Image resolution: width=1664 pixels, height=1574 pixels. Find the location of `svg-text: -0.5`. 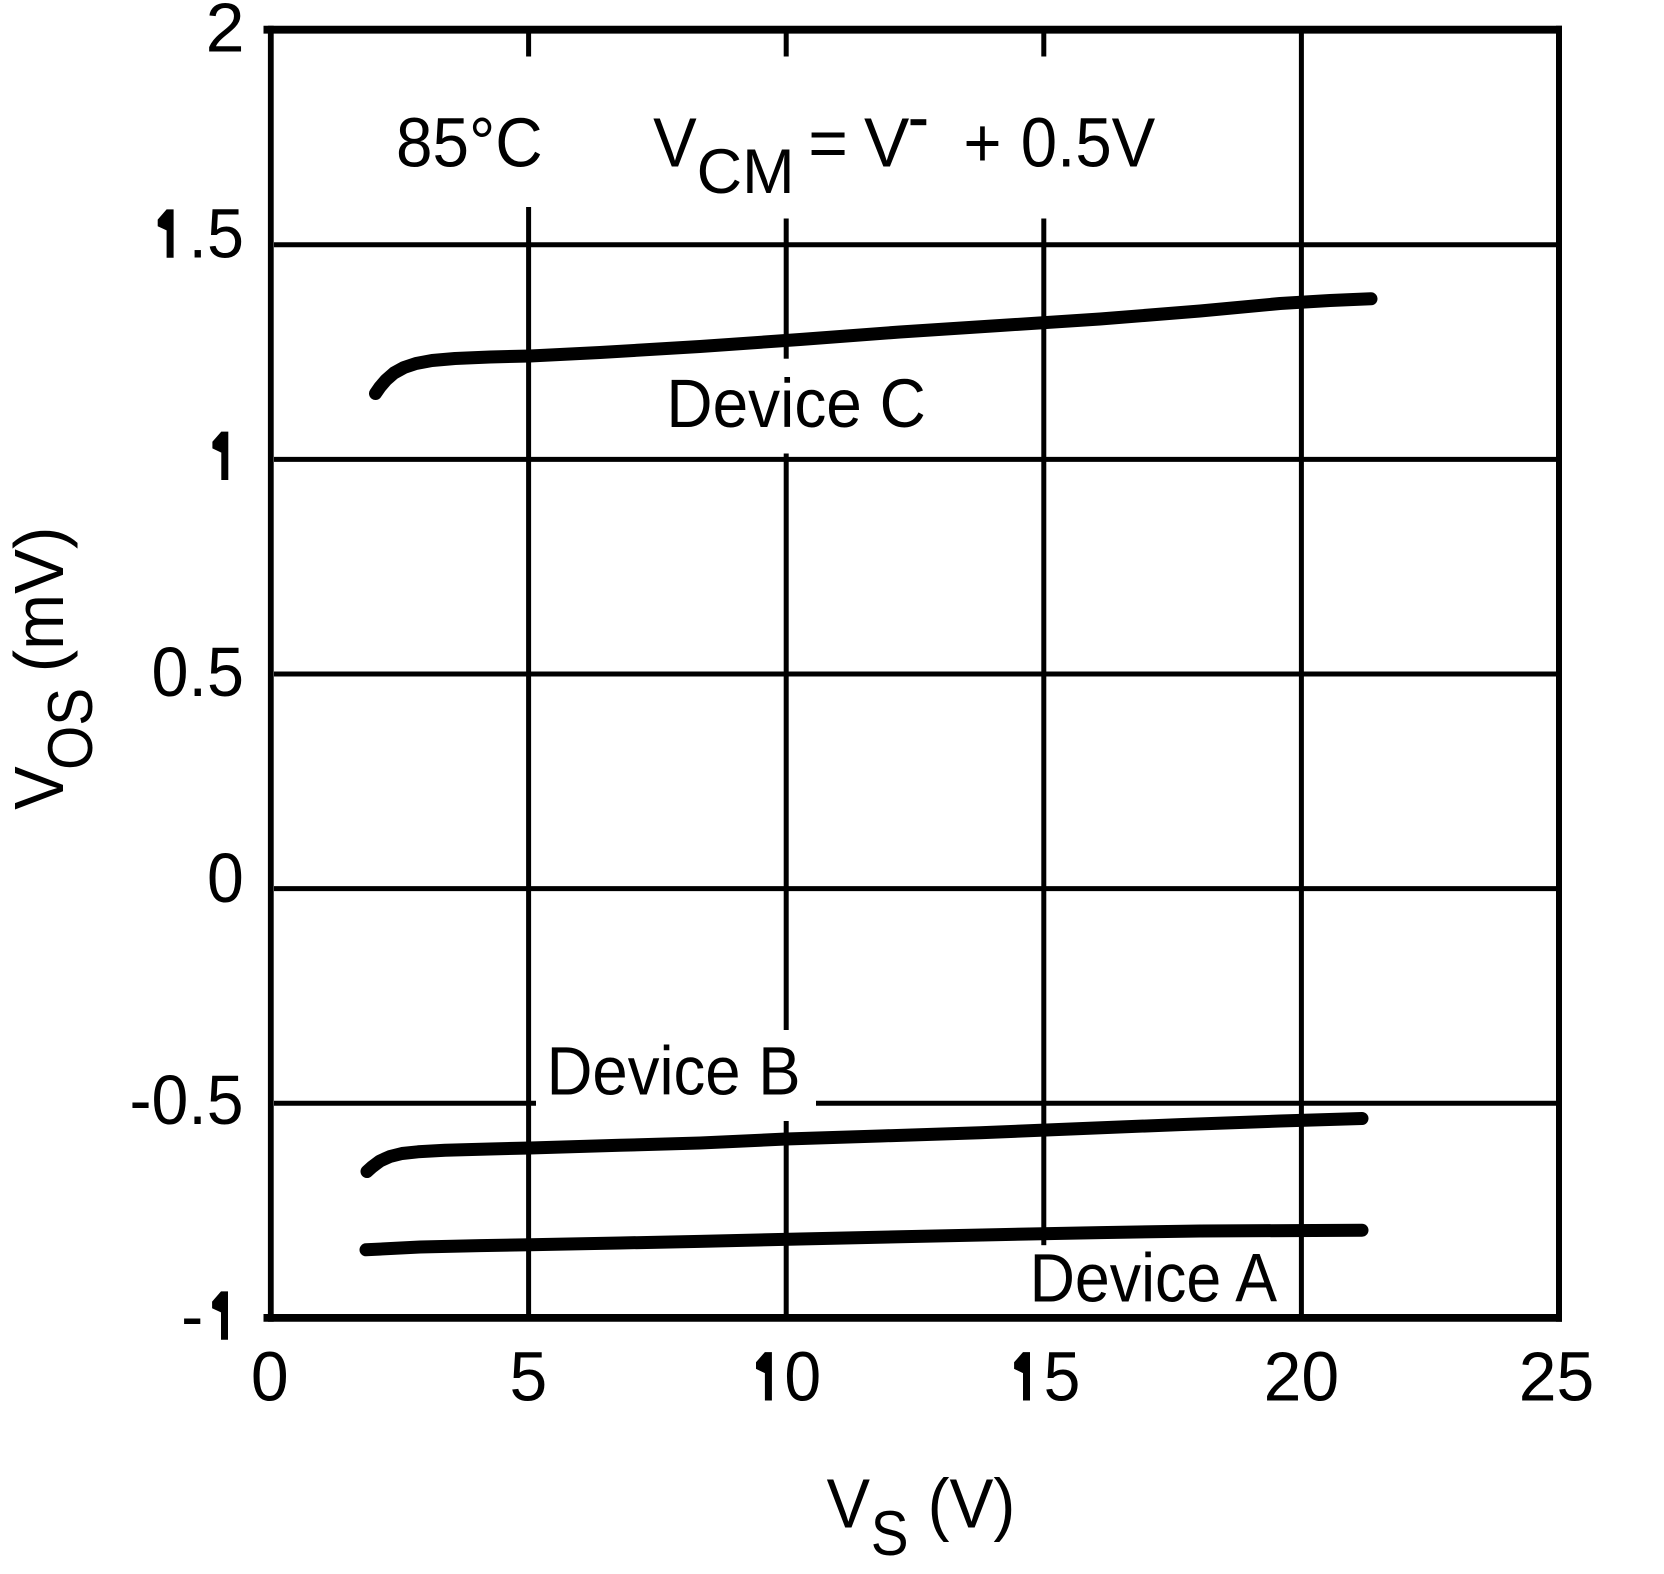

svg-text: -0.5 is located at coordinates (187, 1100).